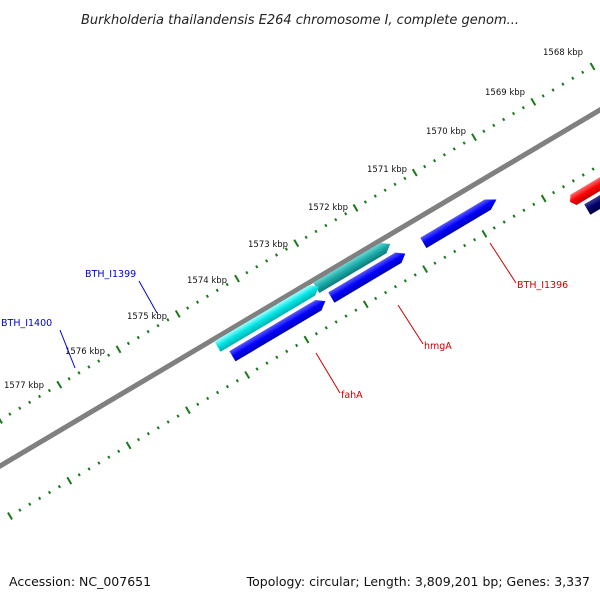 Image resolution: width=600 pixels, height=600 pixels. Describe the element at coordinates (505, 93) in the screenshot. I see `tick-label: 1569 kbp` at that location.